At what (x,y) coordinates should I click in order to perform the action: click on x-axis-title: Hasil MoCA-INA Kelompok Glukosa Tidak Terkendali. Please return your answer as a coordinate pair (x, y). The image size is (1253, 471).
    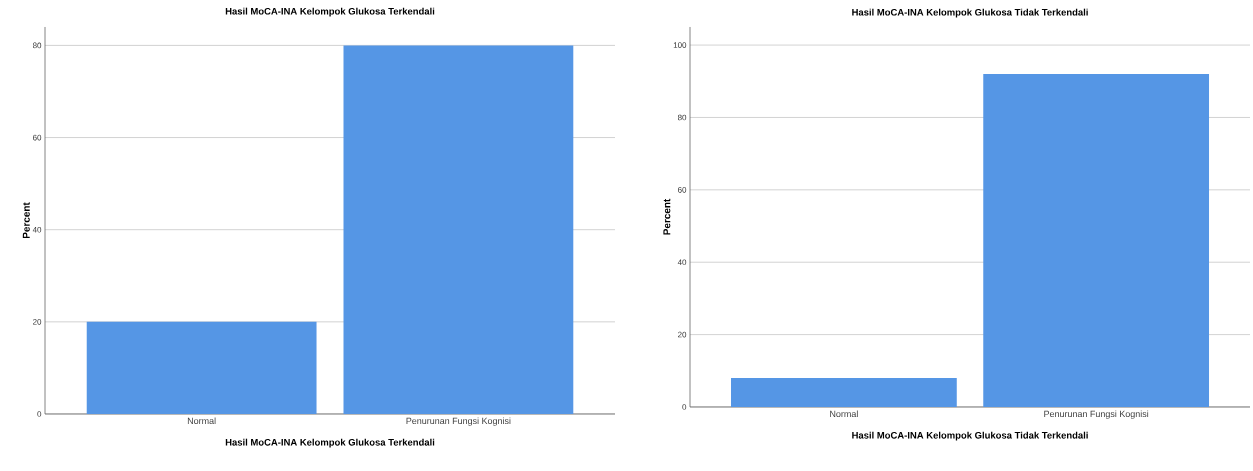
    Looking at the image, I should click on (970, 436).